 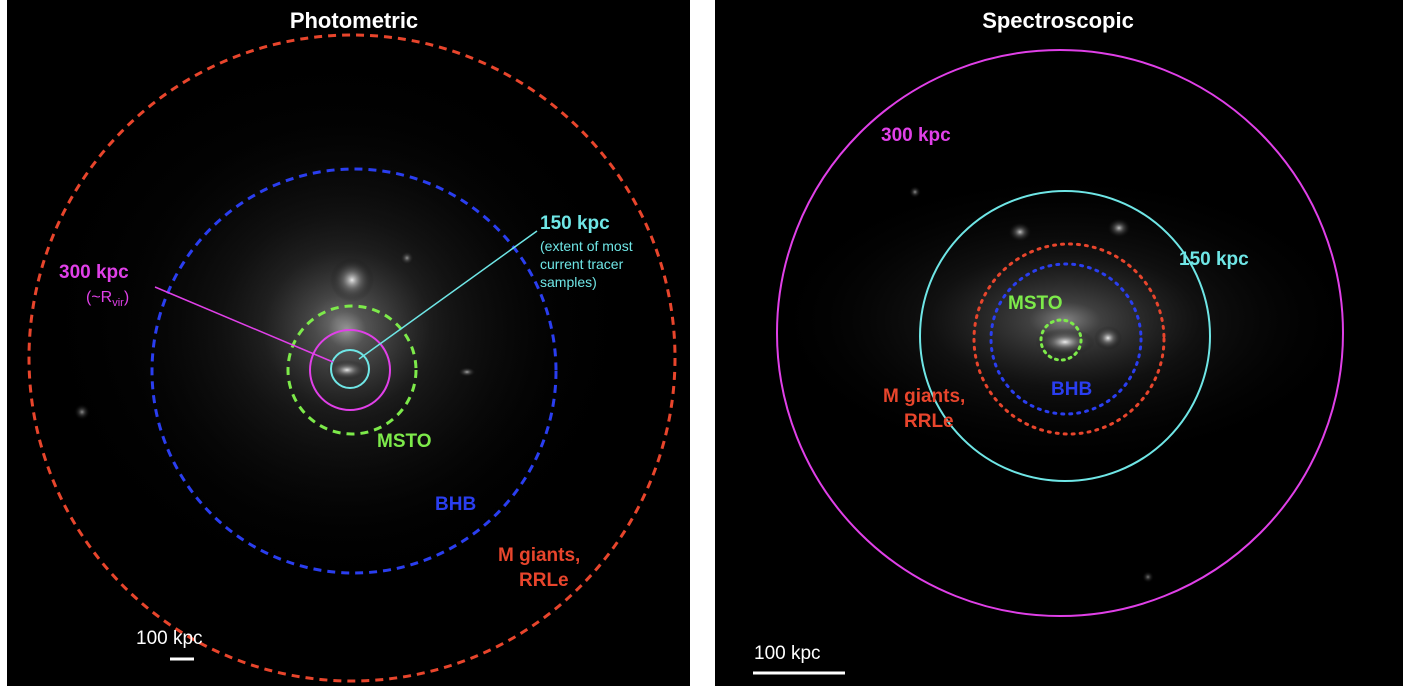 What do you see at coordinates (354, 20) in the screenshot?
I see `panel-title: Photometric` at bounding box center [354, 20].